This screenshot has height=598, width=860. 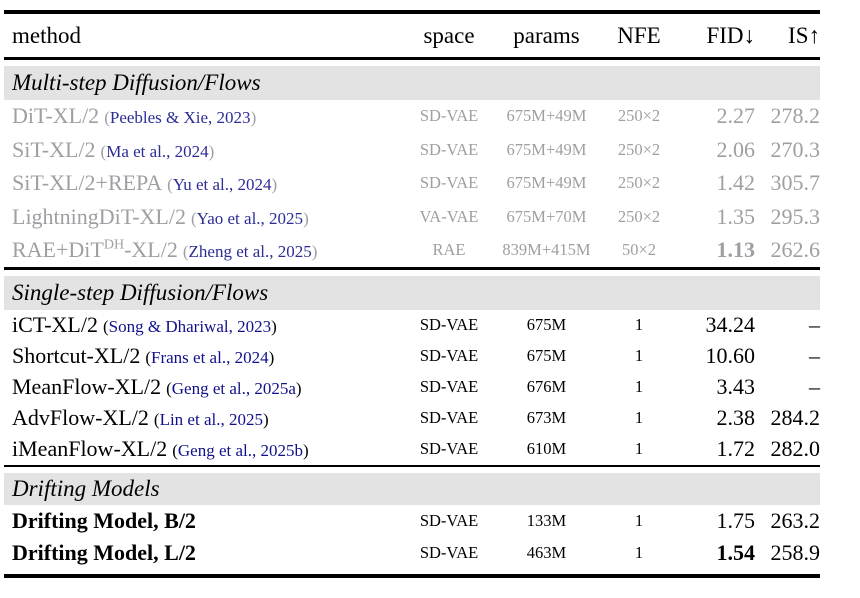 I want to click on section-title: Single-step Diffusion/Flows, so click(x=412, y=292).